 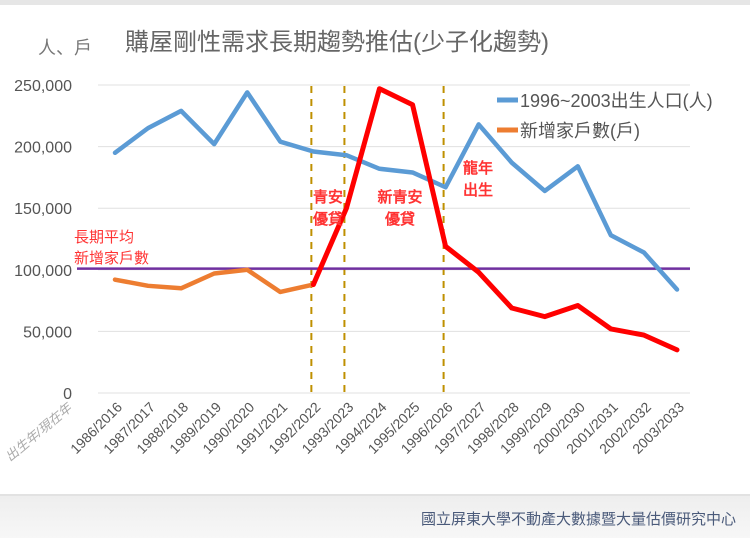 I want to click on x-axis-label: 出生年/現在年, so click(x=39, y=431).